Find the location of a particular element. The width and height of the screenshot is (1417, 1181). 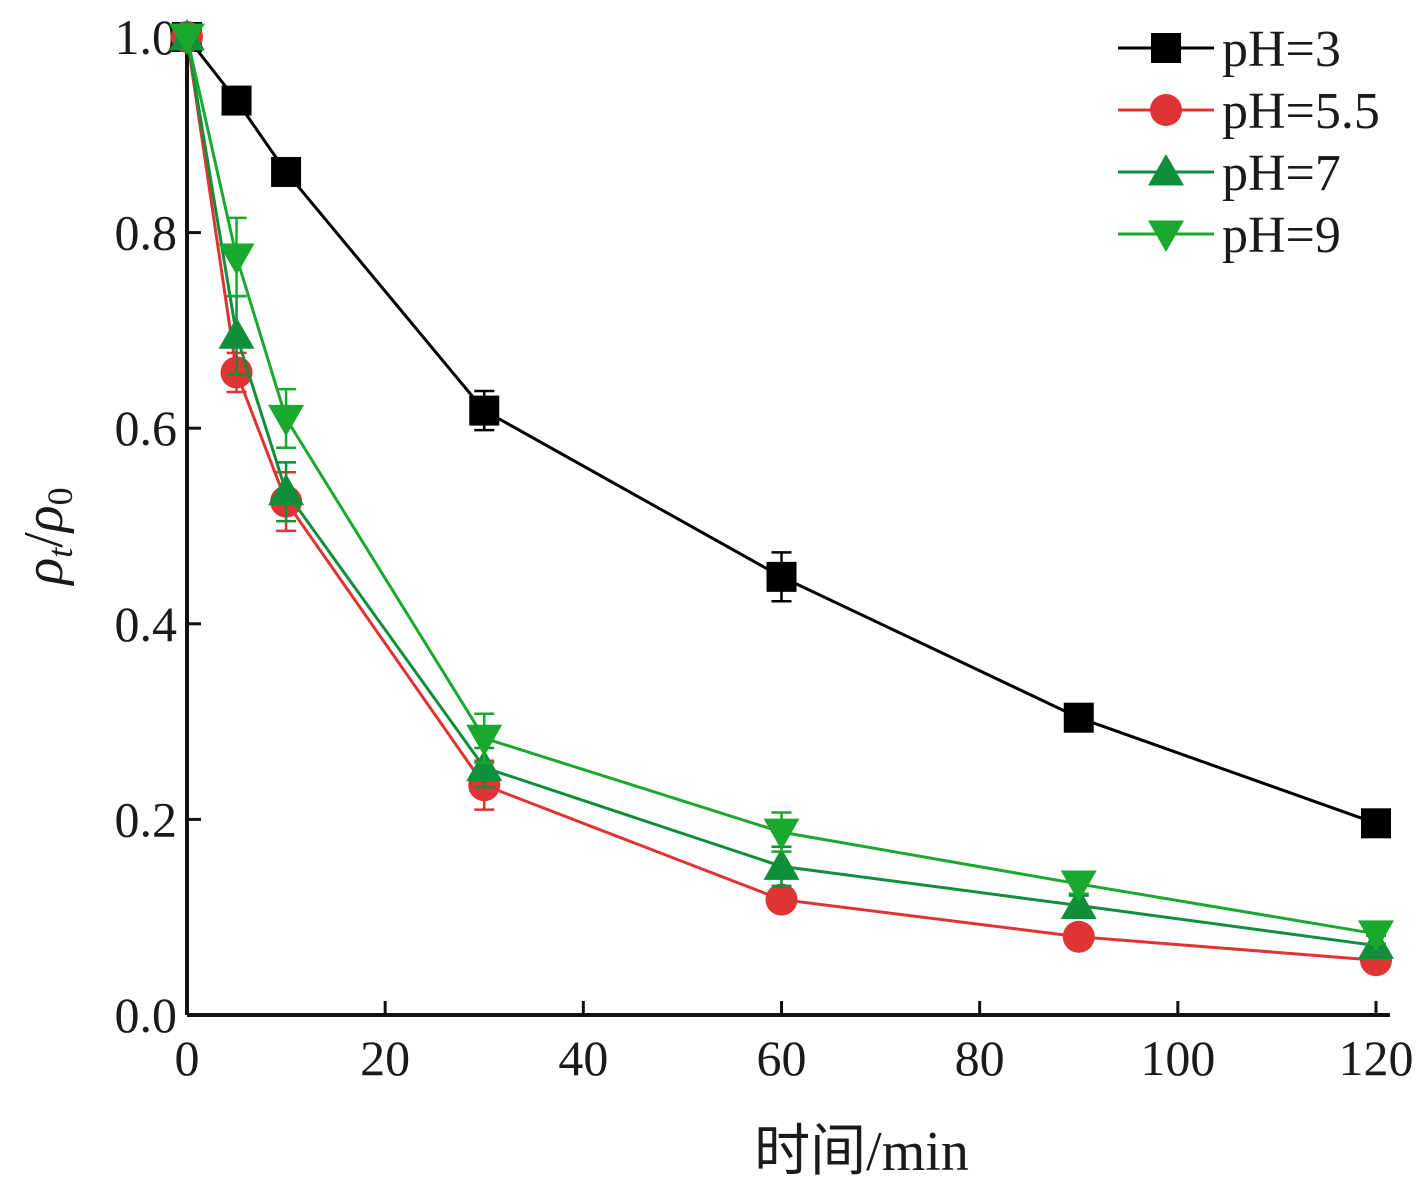

y-tick-label: 0.8 is located at coordinates (146, 233).